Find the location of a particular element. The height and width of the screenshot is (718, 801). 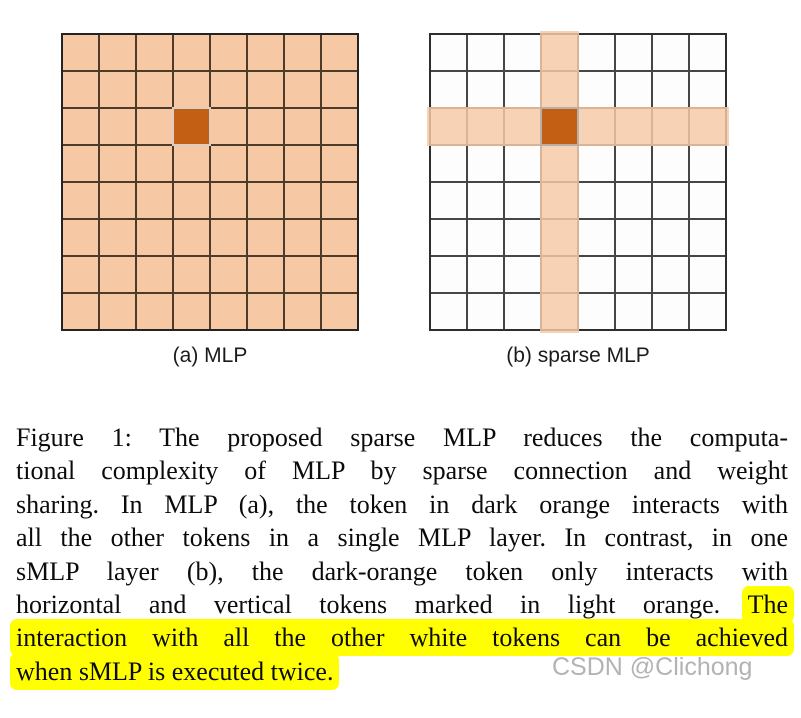

panel-a-label: (a) MLP is located at coordinates (210, 355).